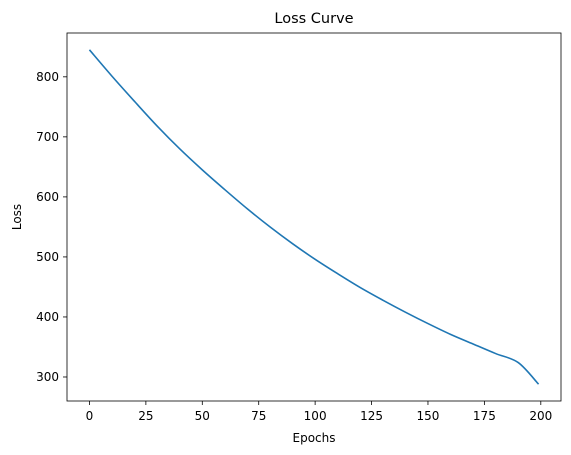 This screenshot has width=571, height=455. What do you see at coordinates (47, 137) in the screenshot?
I see `y-tick-label: 700` at bounding box center [47, 137].